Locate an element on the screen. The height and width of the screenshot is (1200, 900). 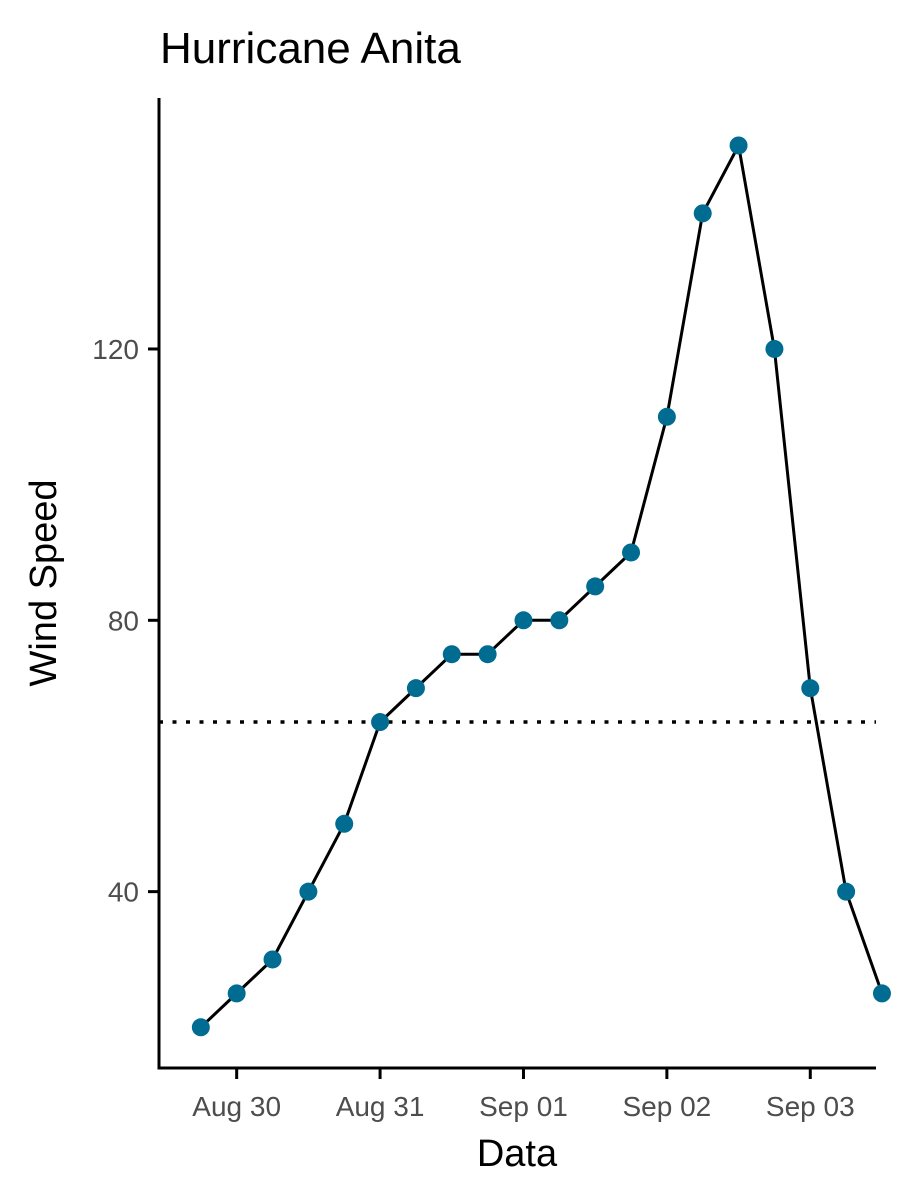
x-tick-label: Sep 02 is located at coordinates (667, 1106).